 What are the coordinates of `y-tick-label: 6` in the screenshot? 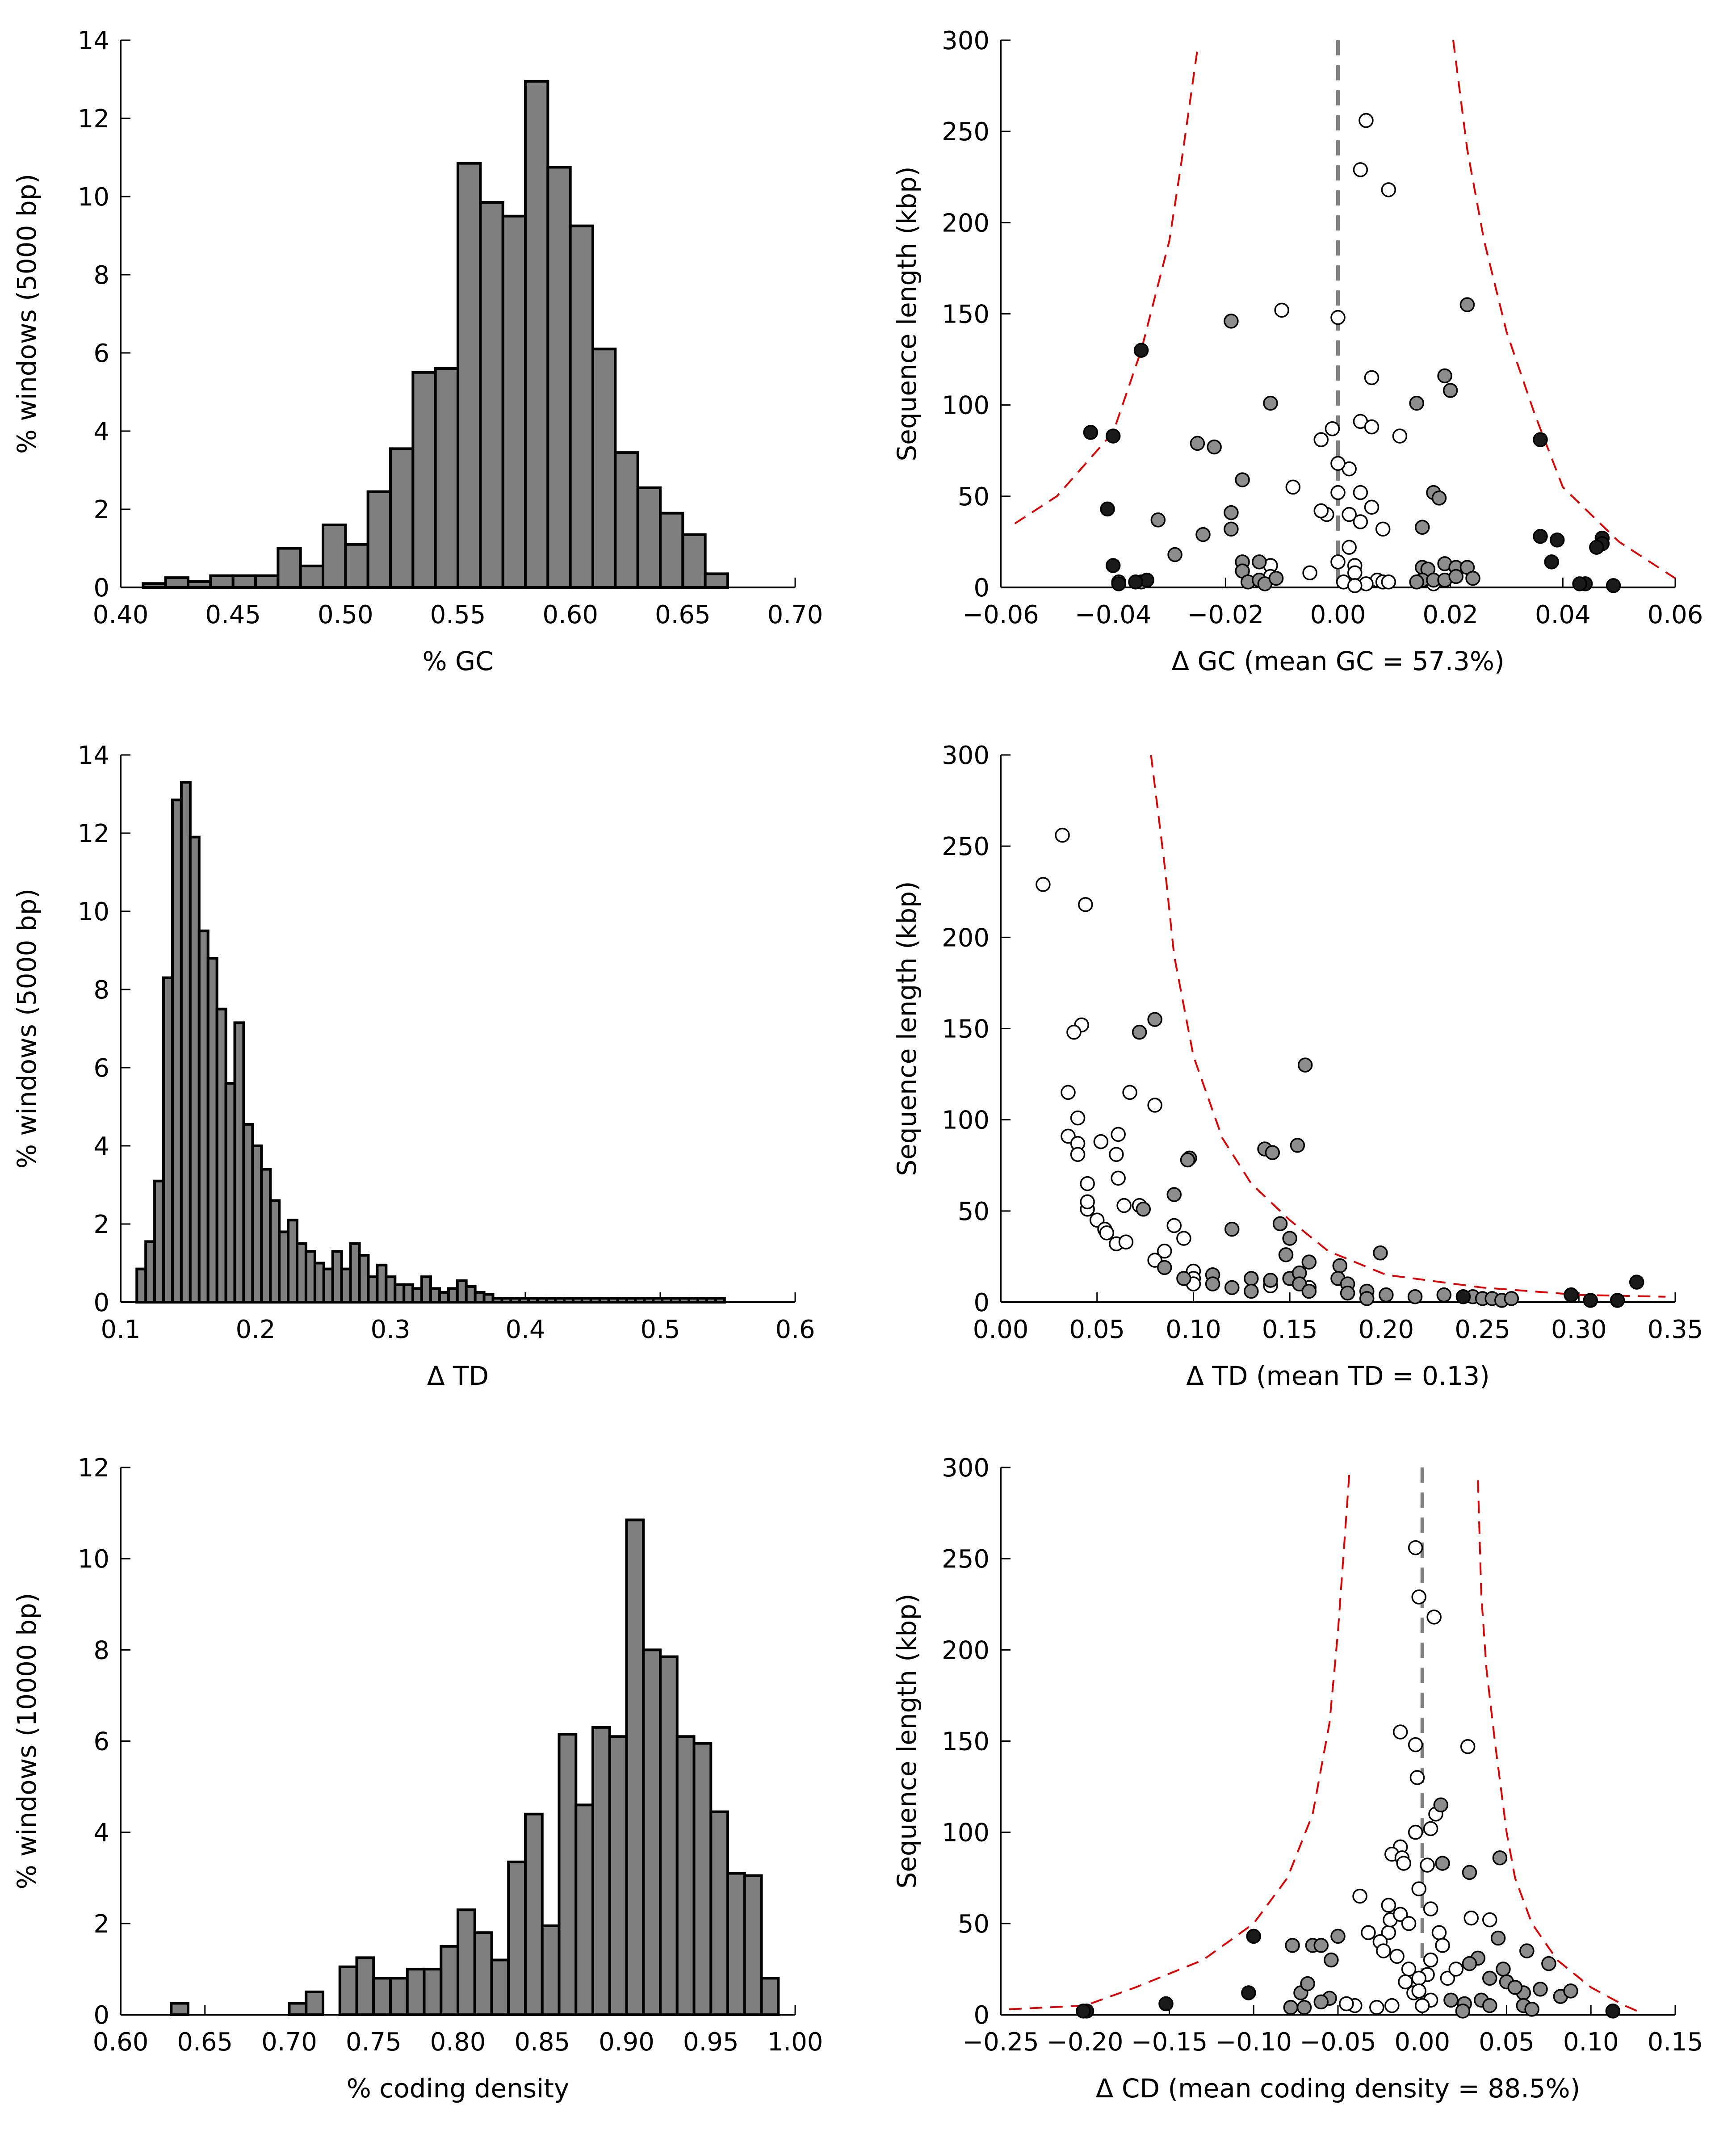 It's located at (101, 1742).